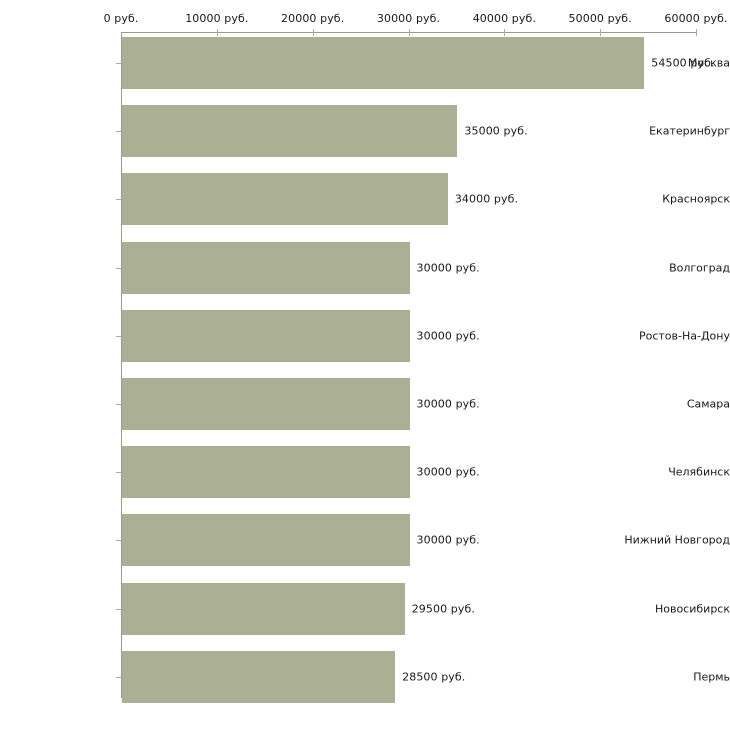 Image resolution: width=730 pixels, height=730 pixels. I want to click on category-label: Самара, so click(708, 404).